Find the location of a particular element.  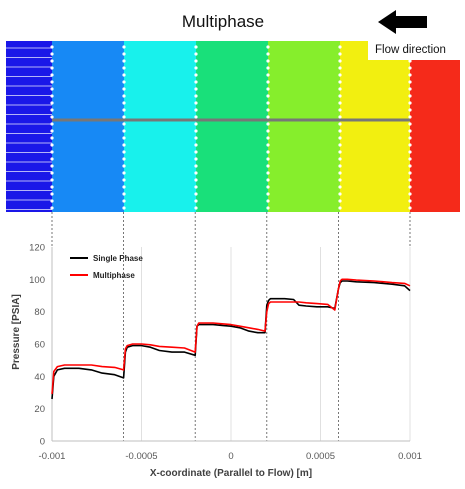

legend-label: Multiphase is located at coordinates (114, 275).